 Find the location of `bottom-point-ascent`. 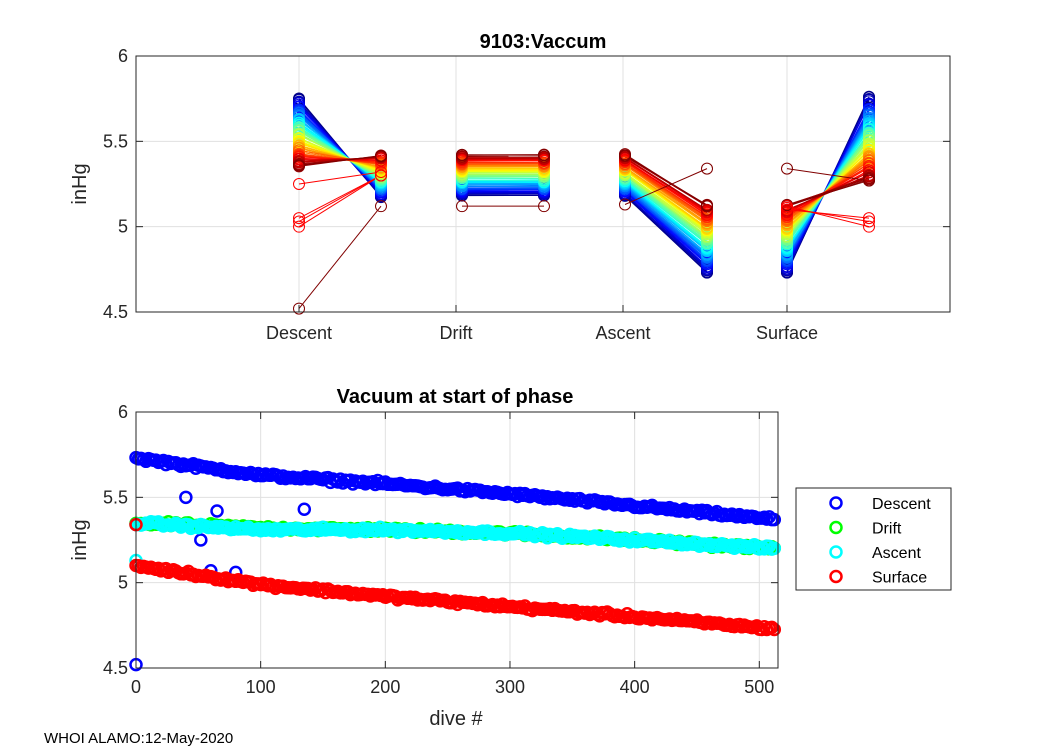

bottom-point-ascent is located at coordinates (774, 548).